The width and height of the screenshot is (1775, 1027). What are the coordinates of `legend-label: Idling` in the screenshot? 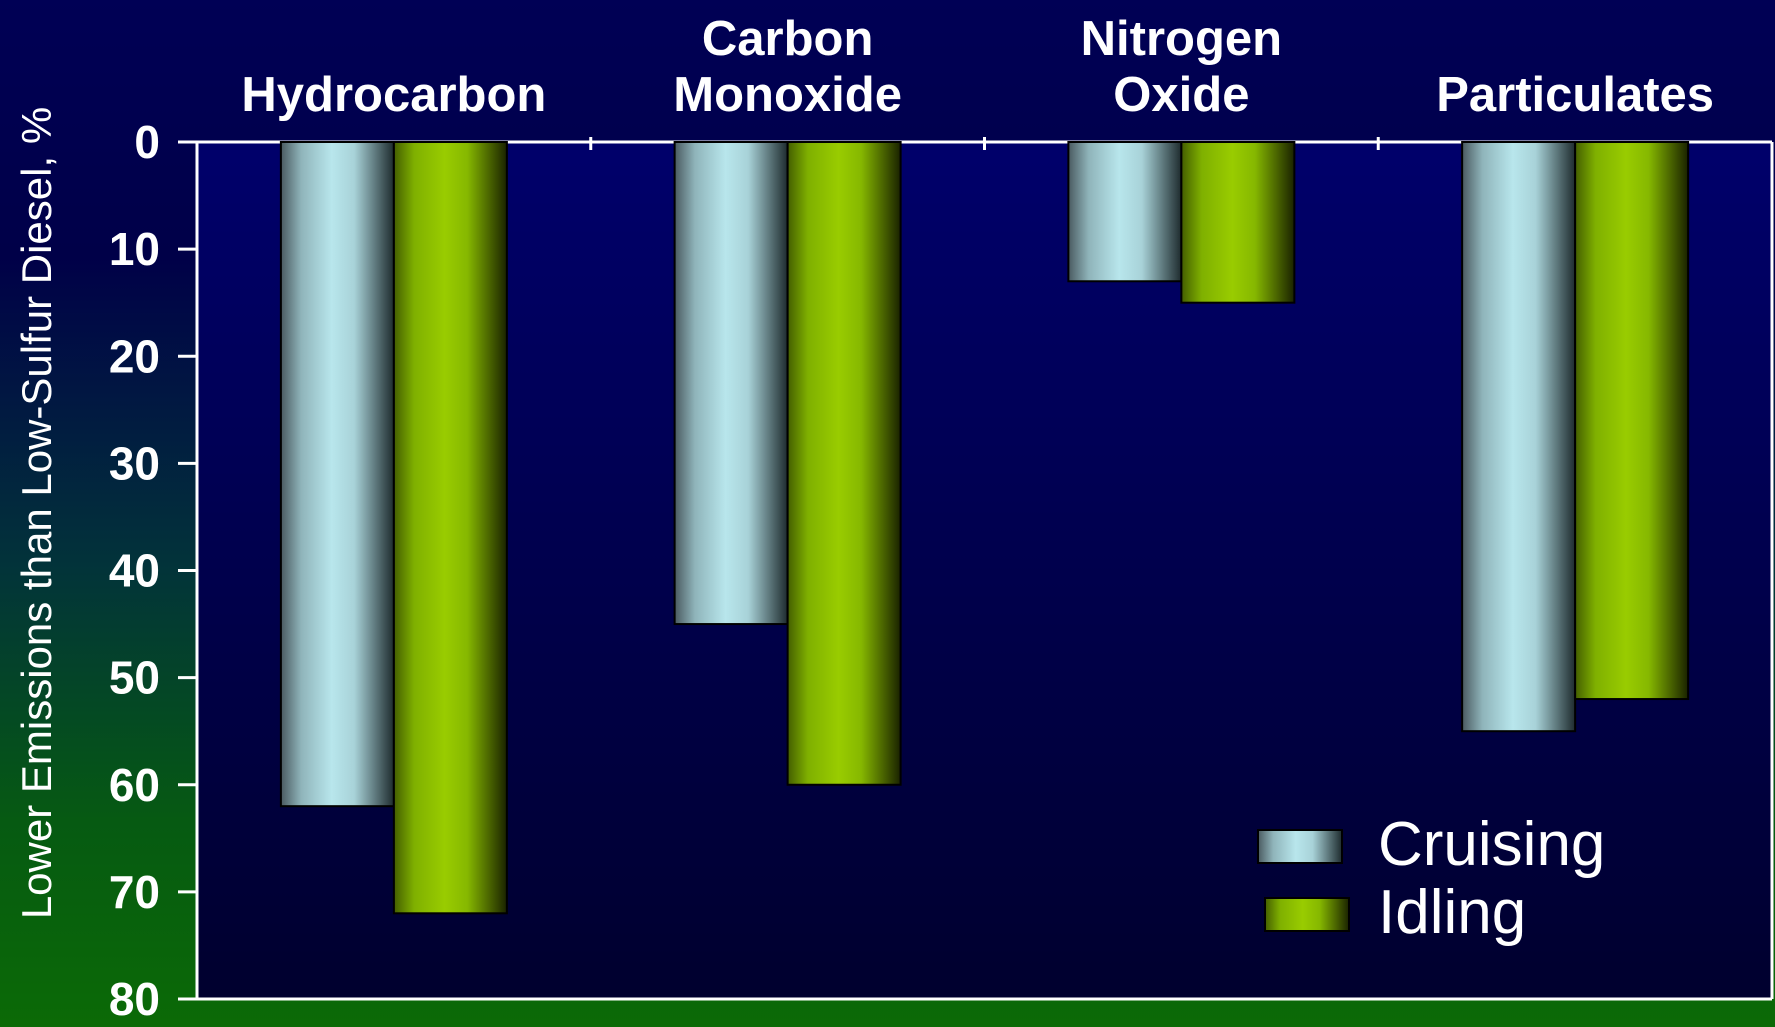 It's located at (1452, 912).